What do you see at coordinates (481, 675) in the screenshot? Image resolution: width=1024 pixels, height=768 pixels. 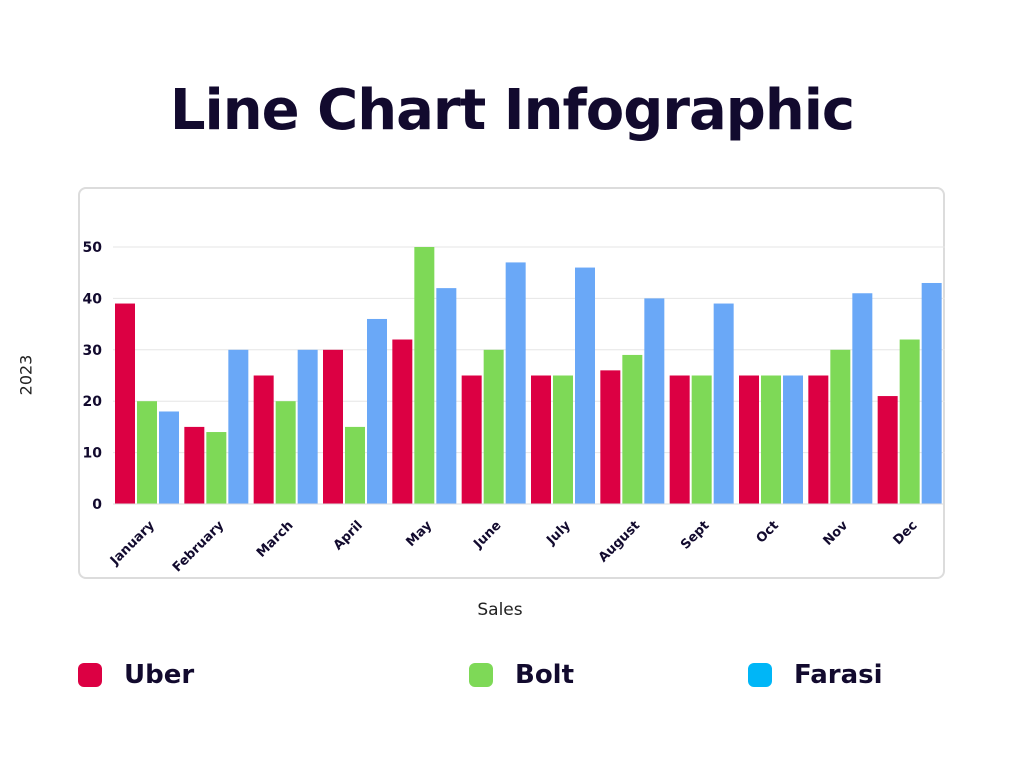 I see `legend-swatch-bolt` at bounding box center [481, 675].